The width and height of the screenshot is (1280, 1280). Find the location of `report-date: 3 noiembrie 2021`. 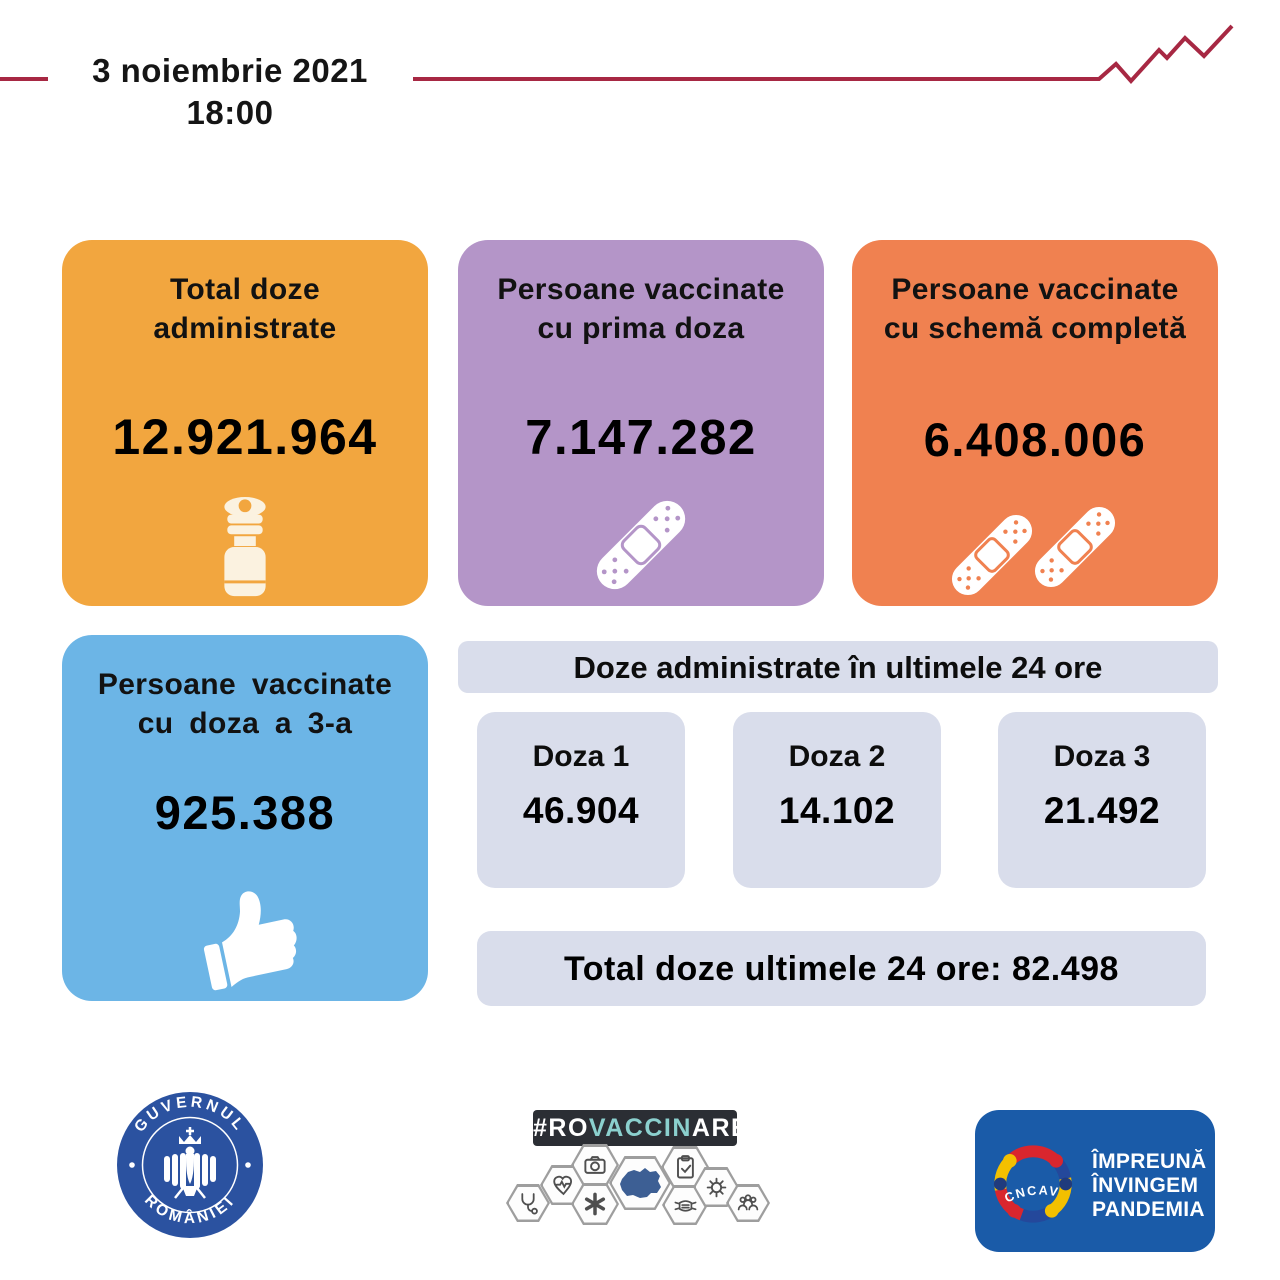

report-date: 3 noiembrie 2021 is located at coordinates (230, 70).